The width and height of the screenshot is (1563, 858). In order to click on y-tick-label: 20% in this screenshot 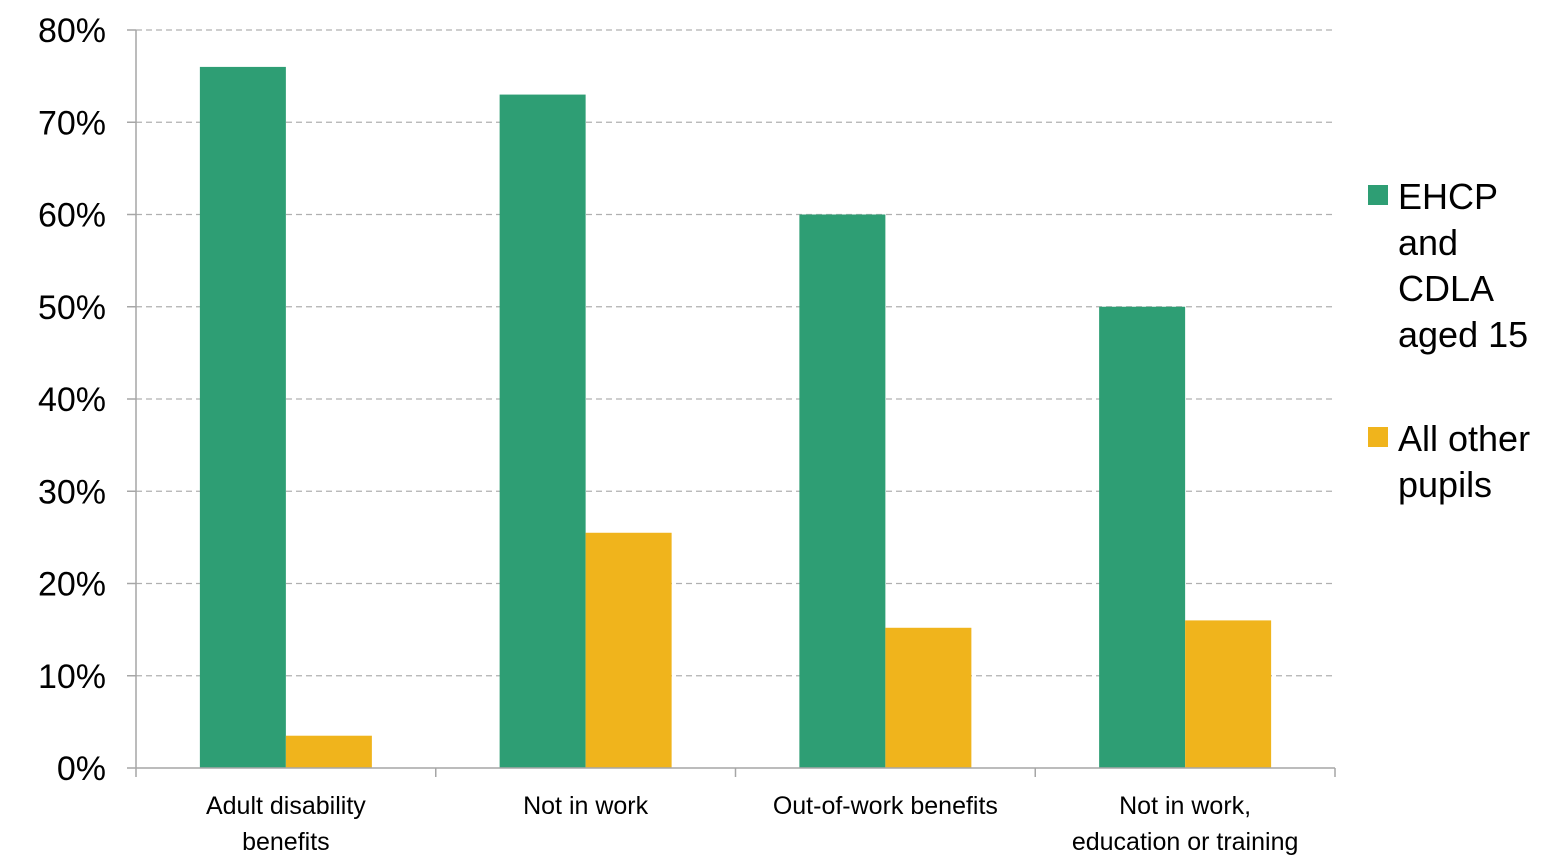, I will do `click(72, 585)`.